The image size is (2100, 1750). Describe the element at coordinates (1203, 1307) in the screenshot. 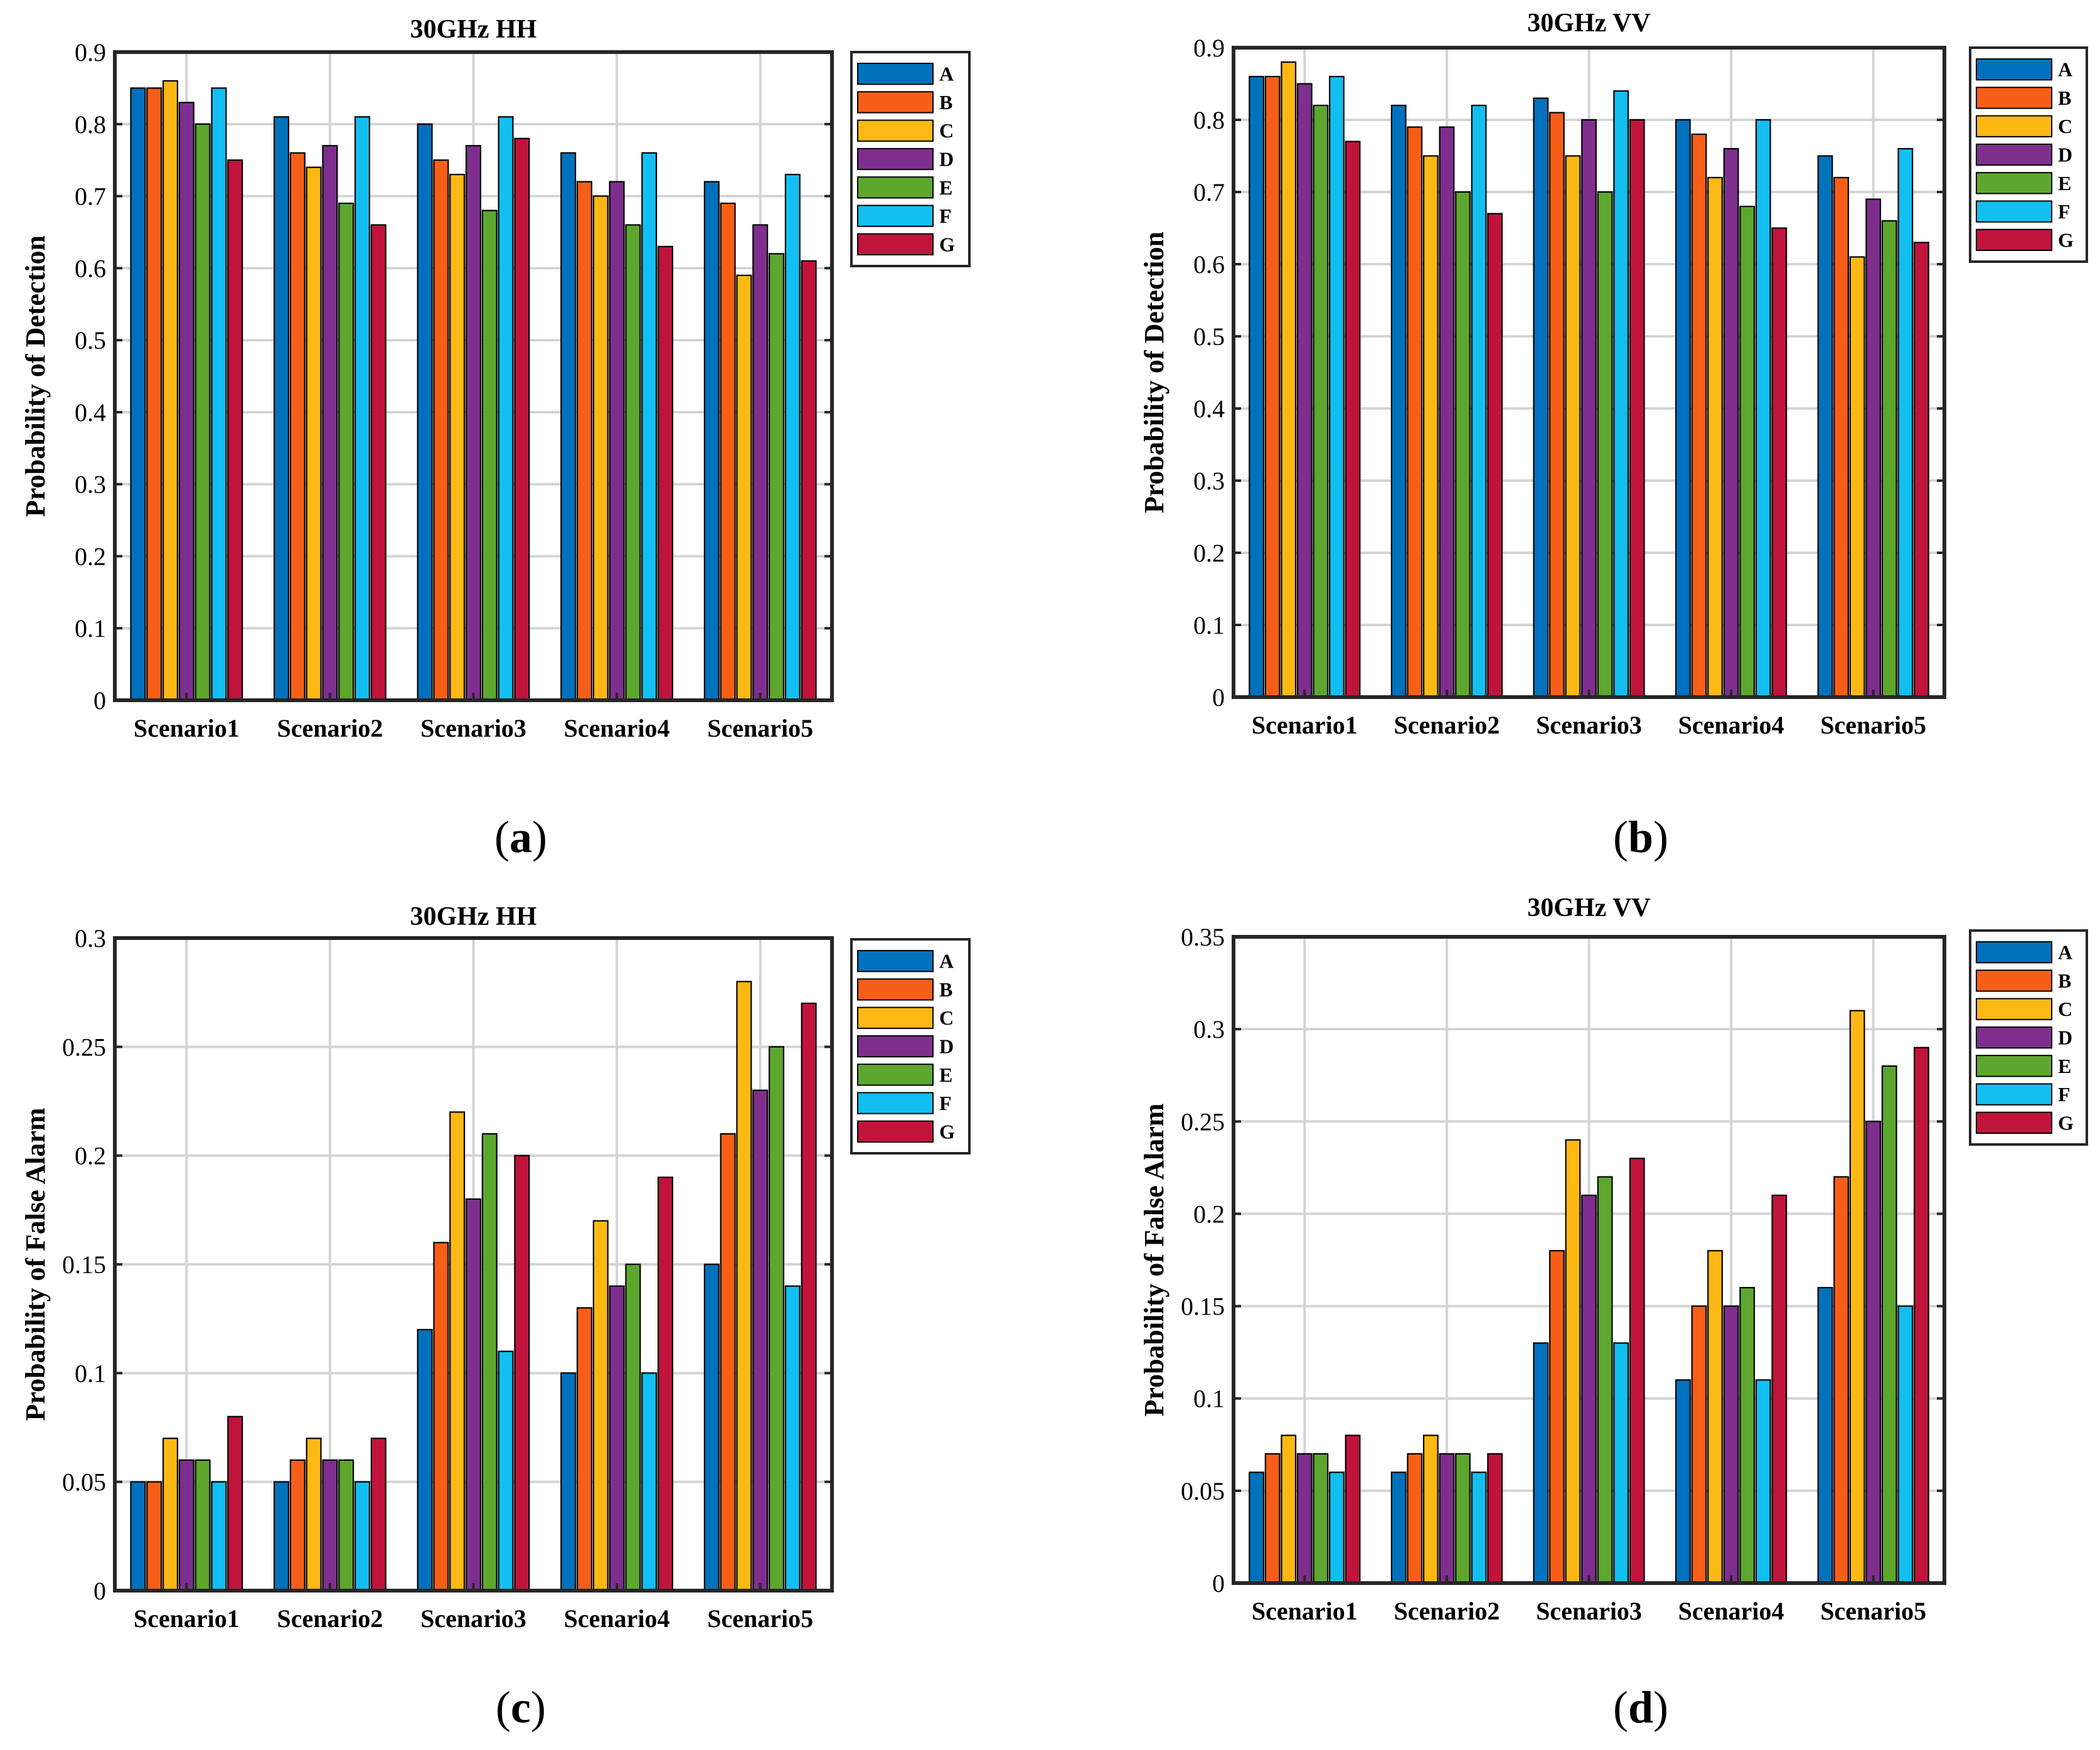

I see `ytick-label: 0.15` at that location.